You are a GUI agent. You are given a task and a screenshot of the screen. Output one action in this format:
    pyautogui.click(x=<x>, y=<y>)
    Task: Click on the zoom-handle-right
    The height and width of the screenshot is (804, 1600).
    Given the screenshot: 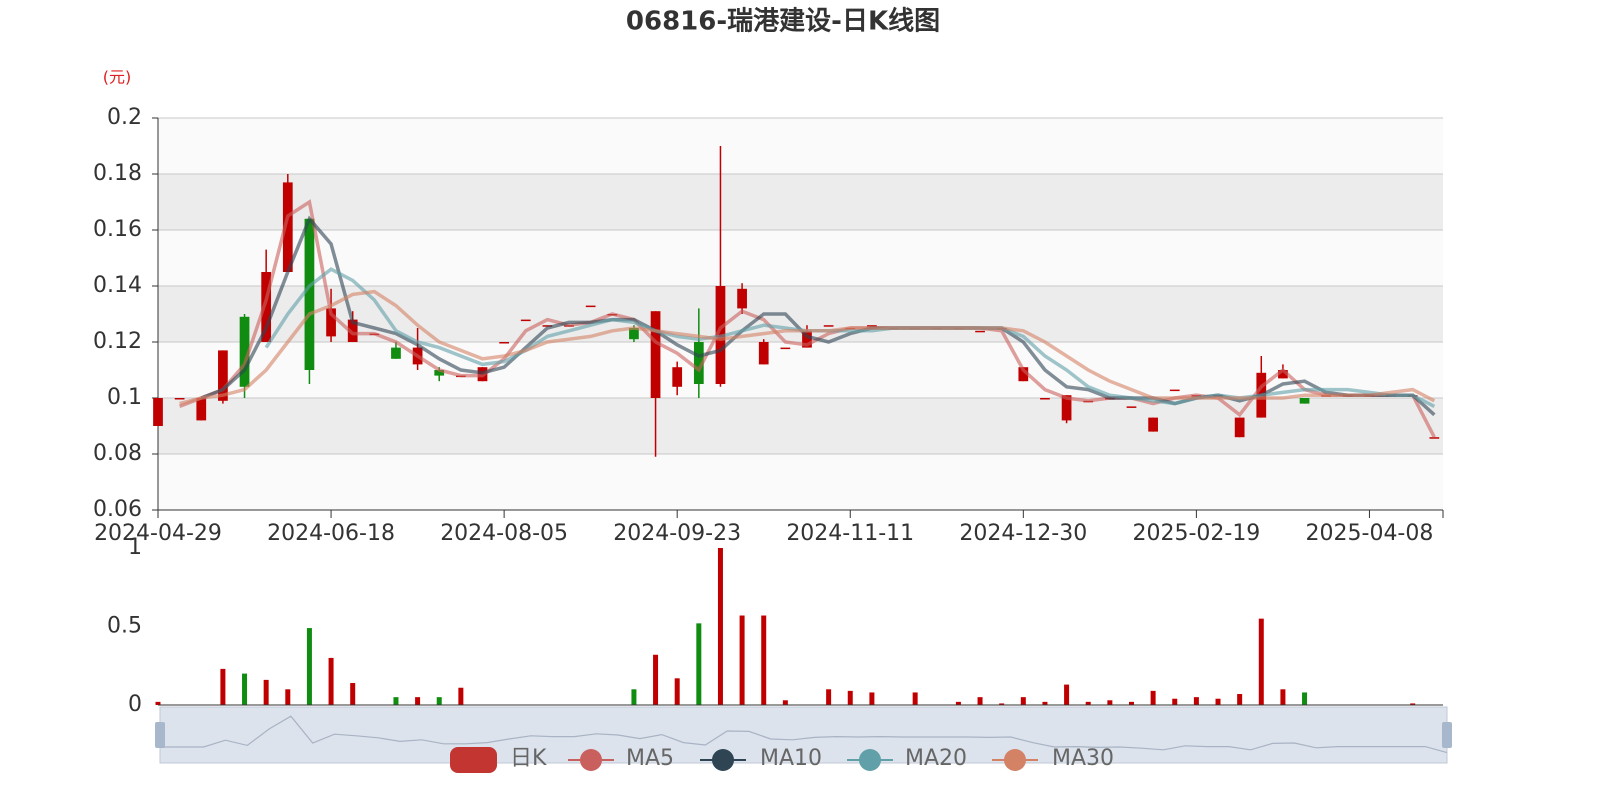 What is the action you would take?
    pyautogui.click(x=1447, y=735)
    